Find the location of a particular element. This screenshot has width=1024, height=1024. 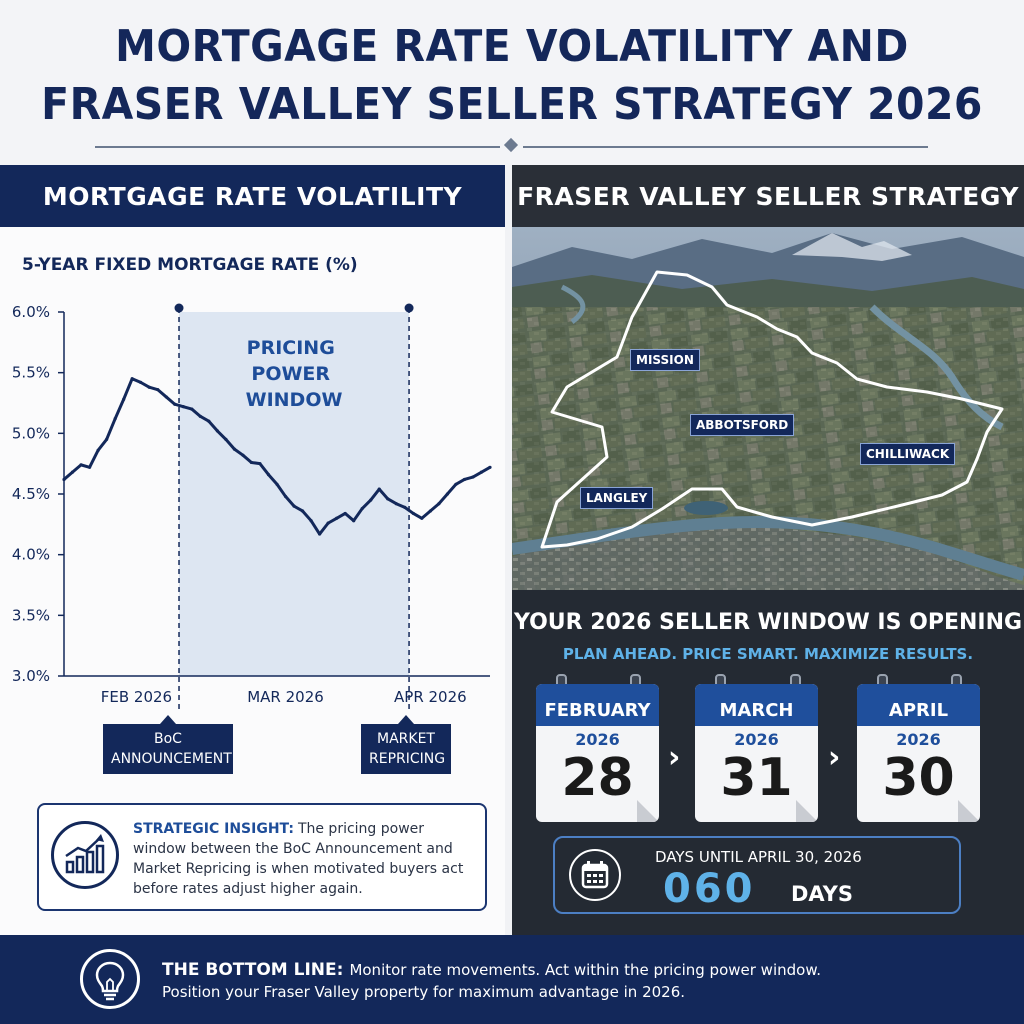

y-tick-group: 6.0% 5.5% 5.0% 4.5% 4.0% 3.5% 3.0% is located at coordinates (38, 494).